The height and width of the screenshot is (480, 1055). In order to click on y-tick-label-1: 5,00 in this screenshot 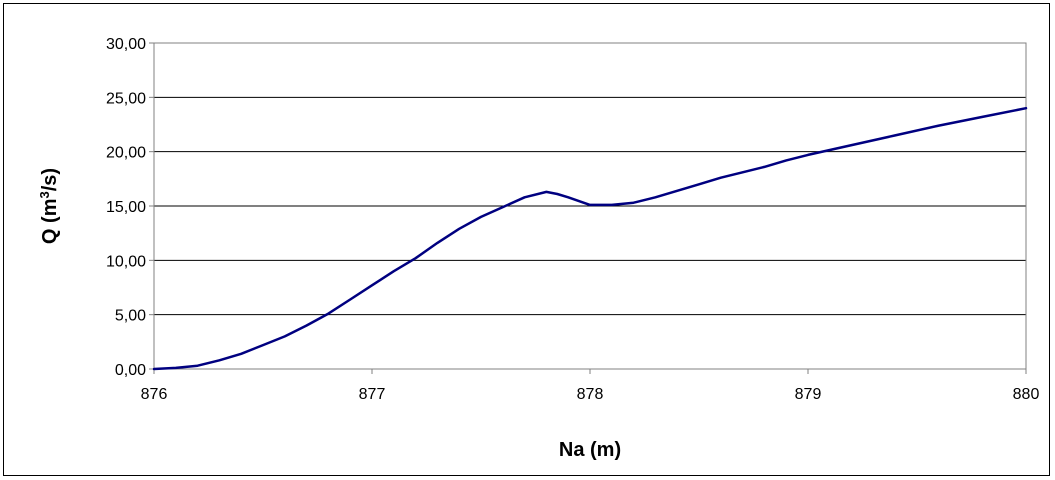, I will do `click(130, 316)`.